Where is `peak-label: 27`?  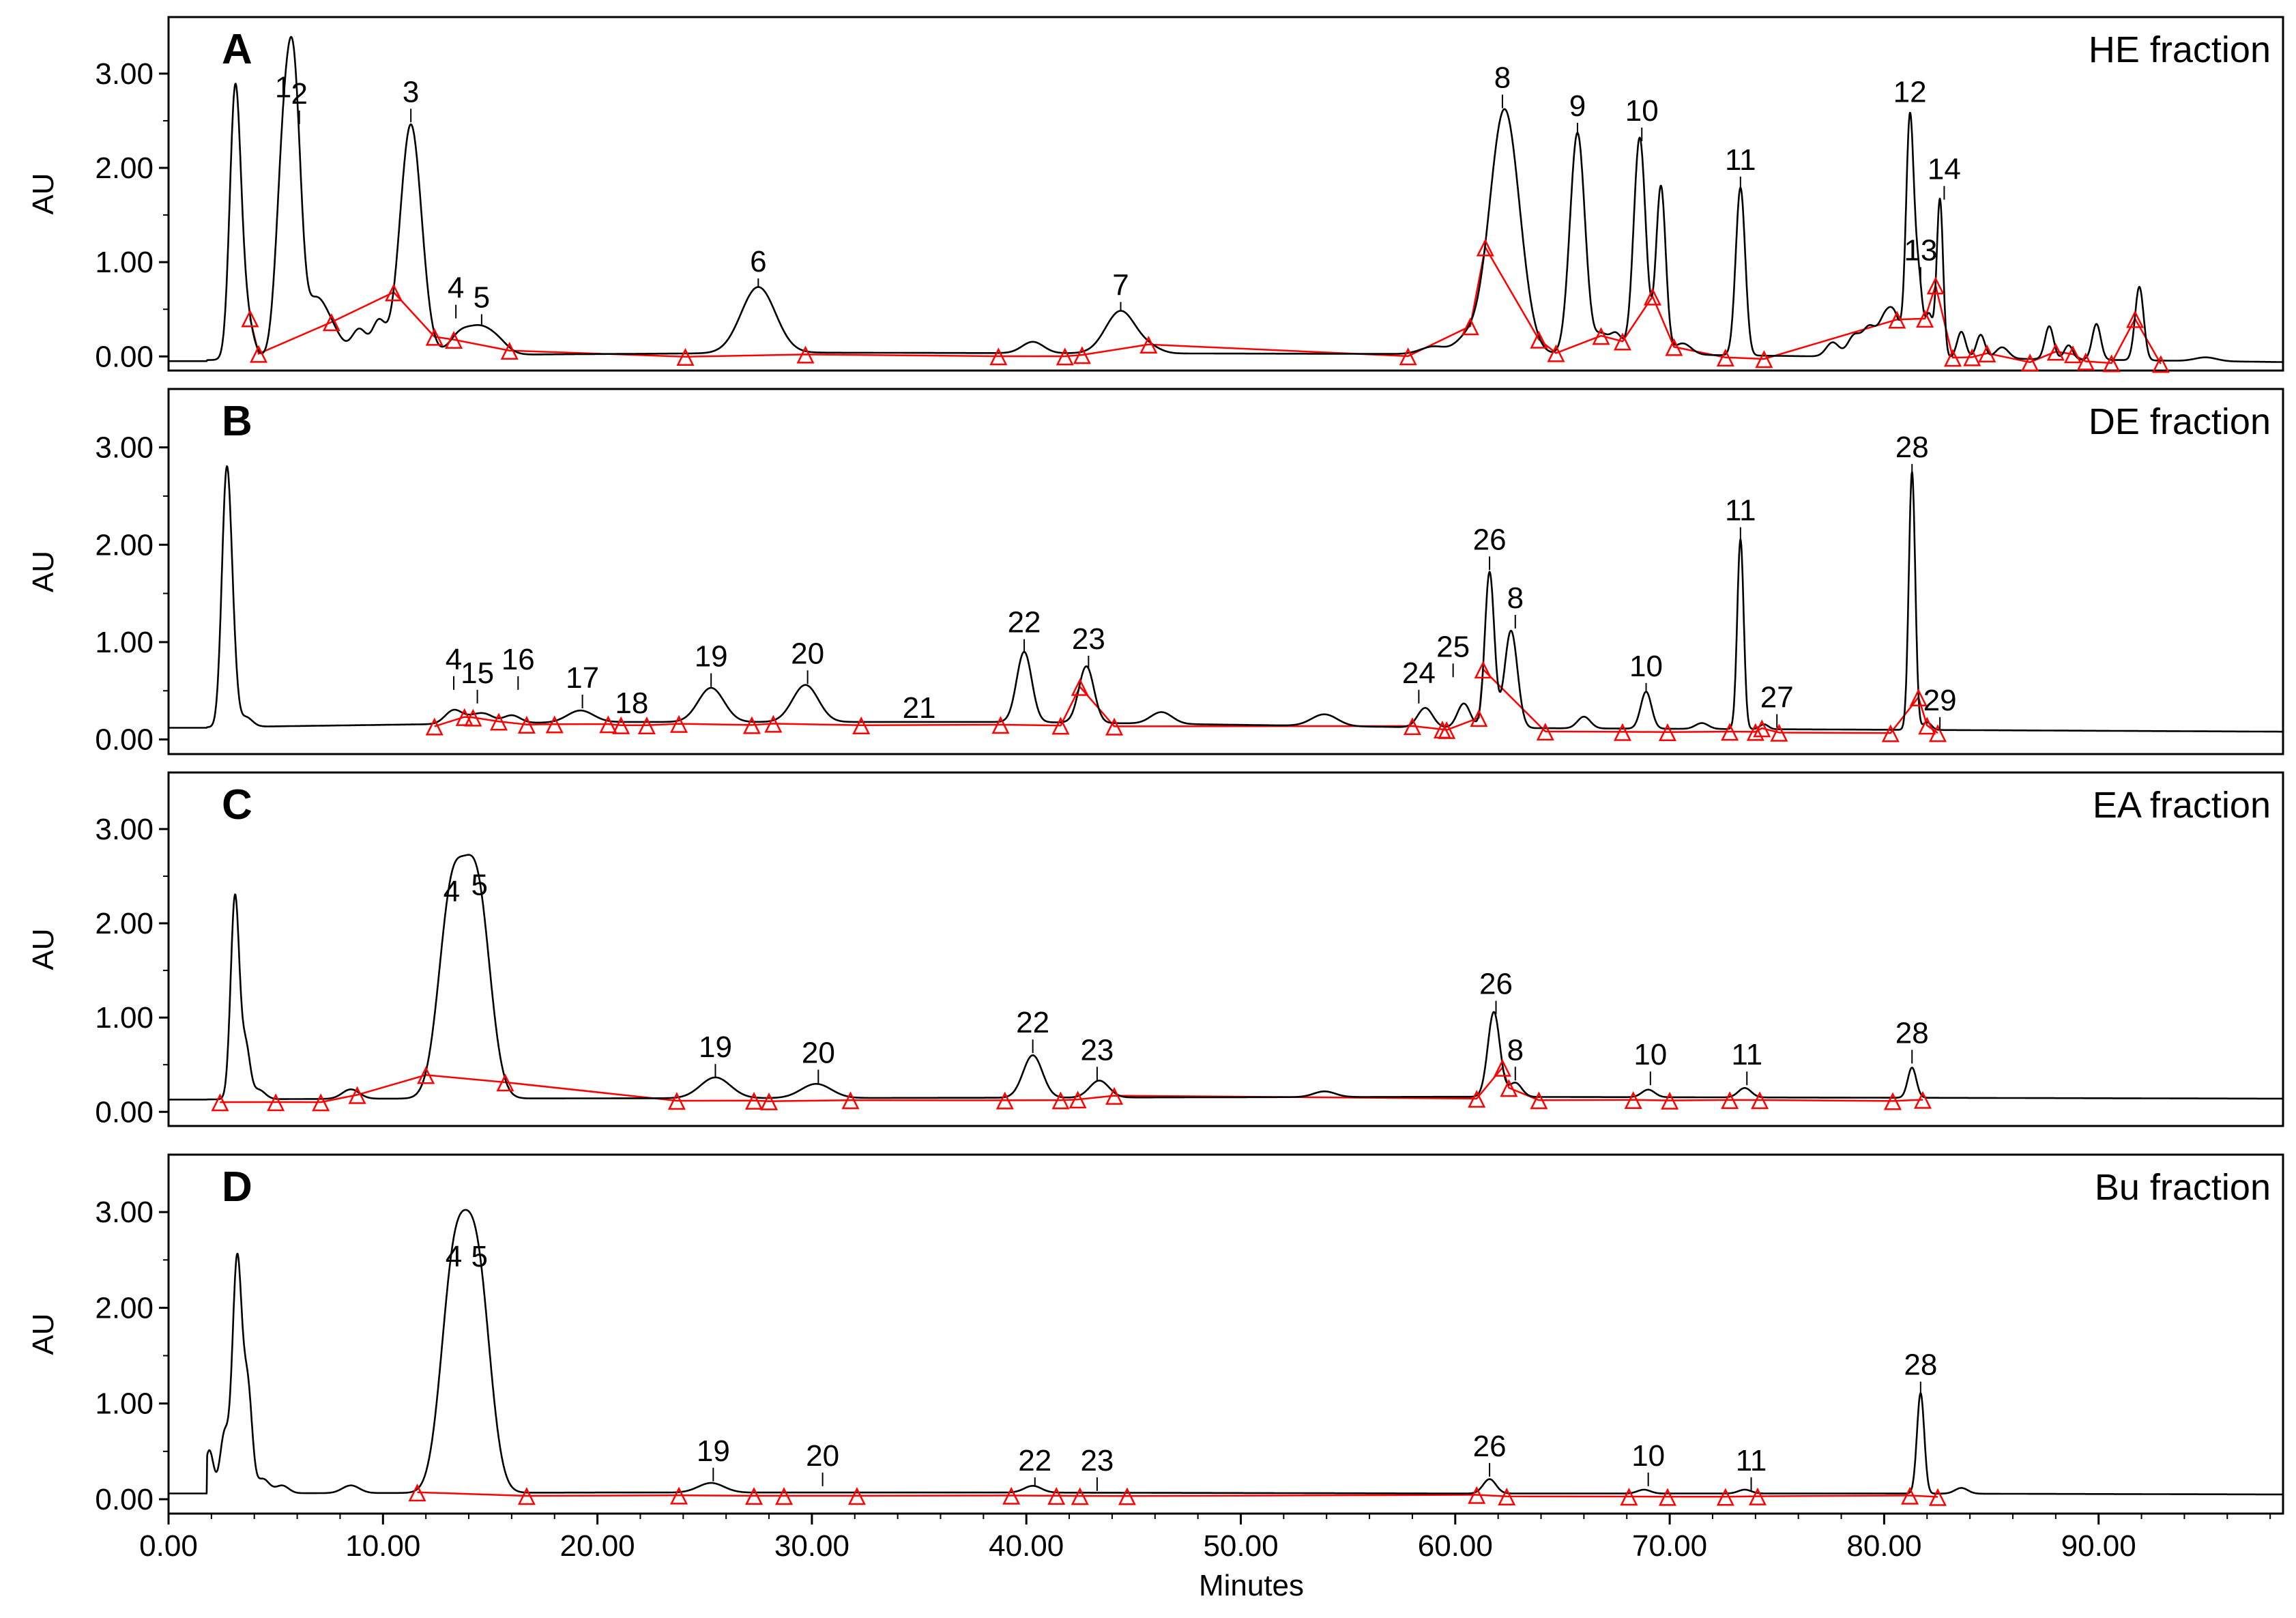 peak-label: 27 is located at coordinates (1777, 697).